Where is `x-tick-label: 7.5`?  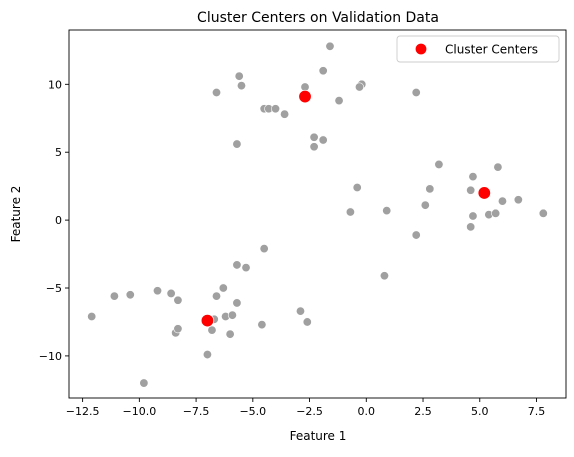 x-tick-label: 7.5 is located at coordinates (537, 411).